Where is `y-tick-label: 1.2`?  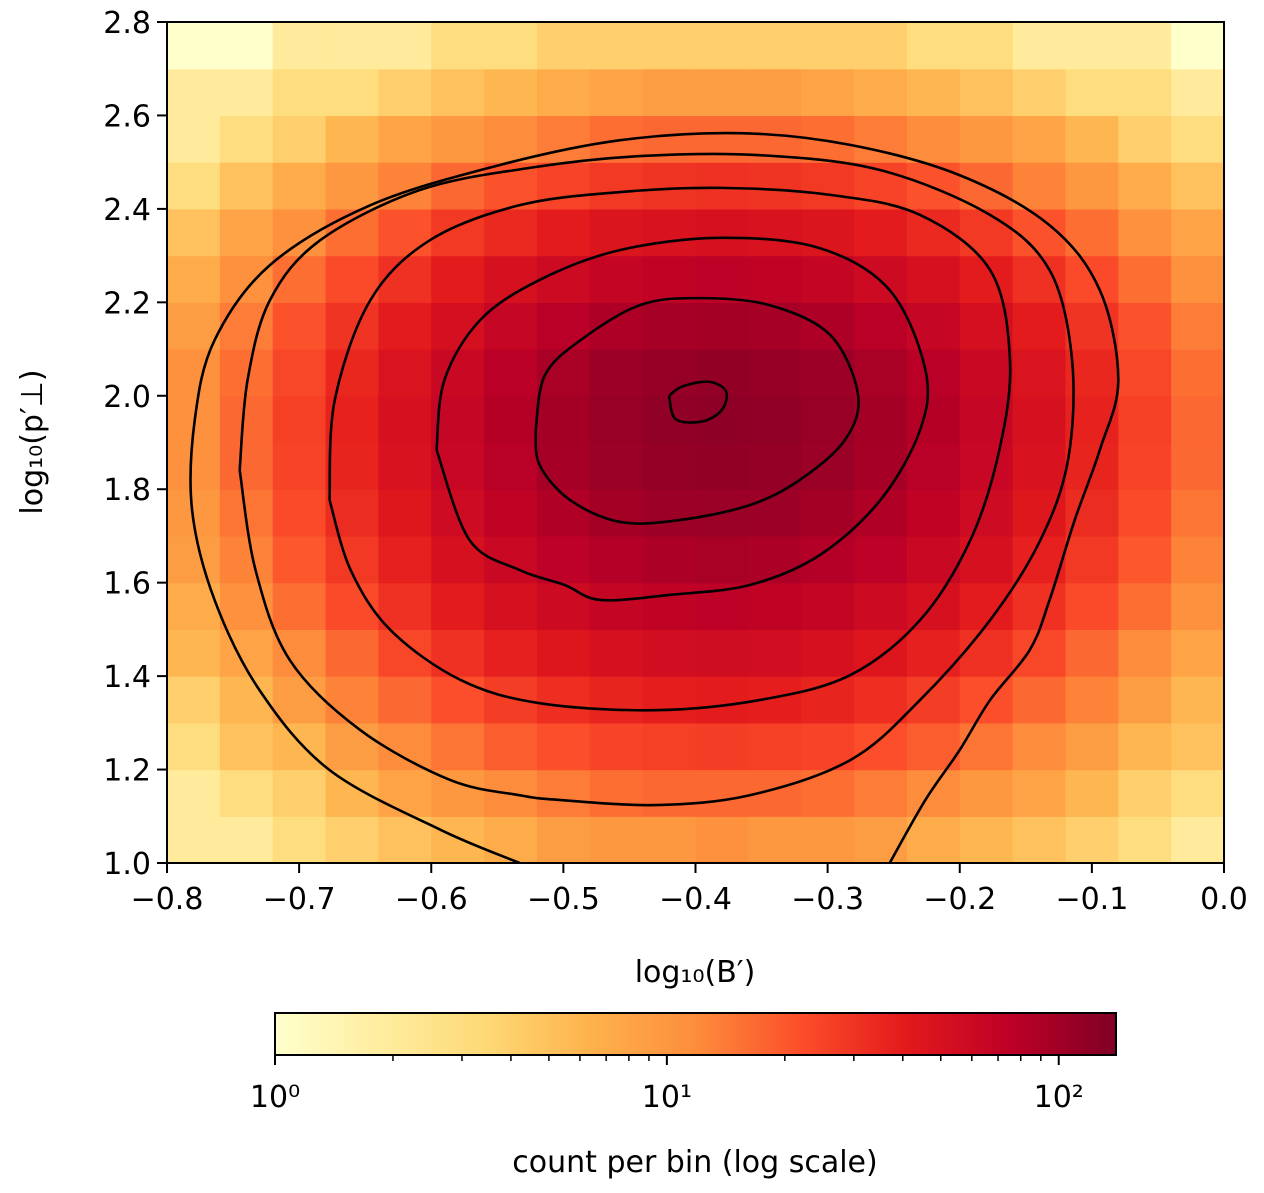 y-tick-label: 1.2 is located at coordinates (127, 771).